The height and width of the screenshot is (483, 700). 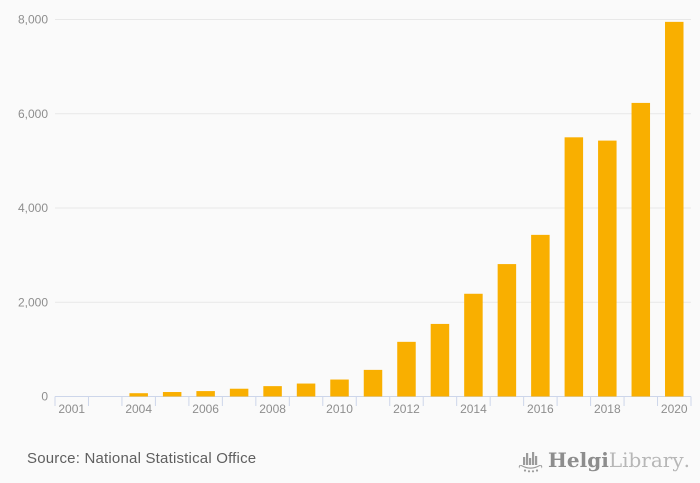 I want to click on x-tick-label: 2008, so click(x=272, y=409).